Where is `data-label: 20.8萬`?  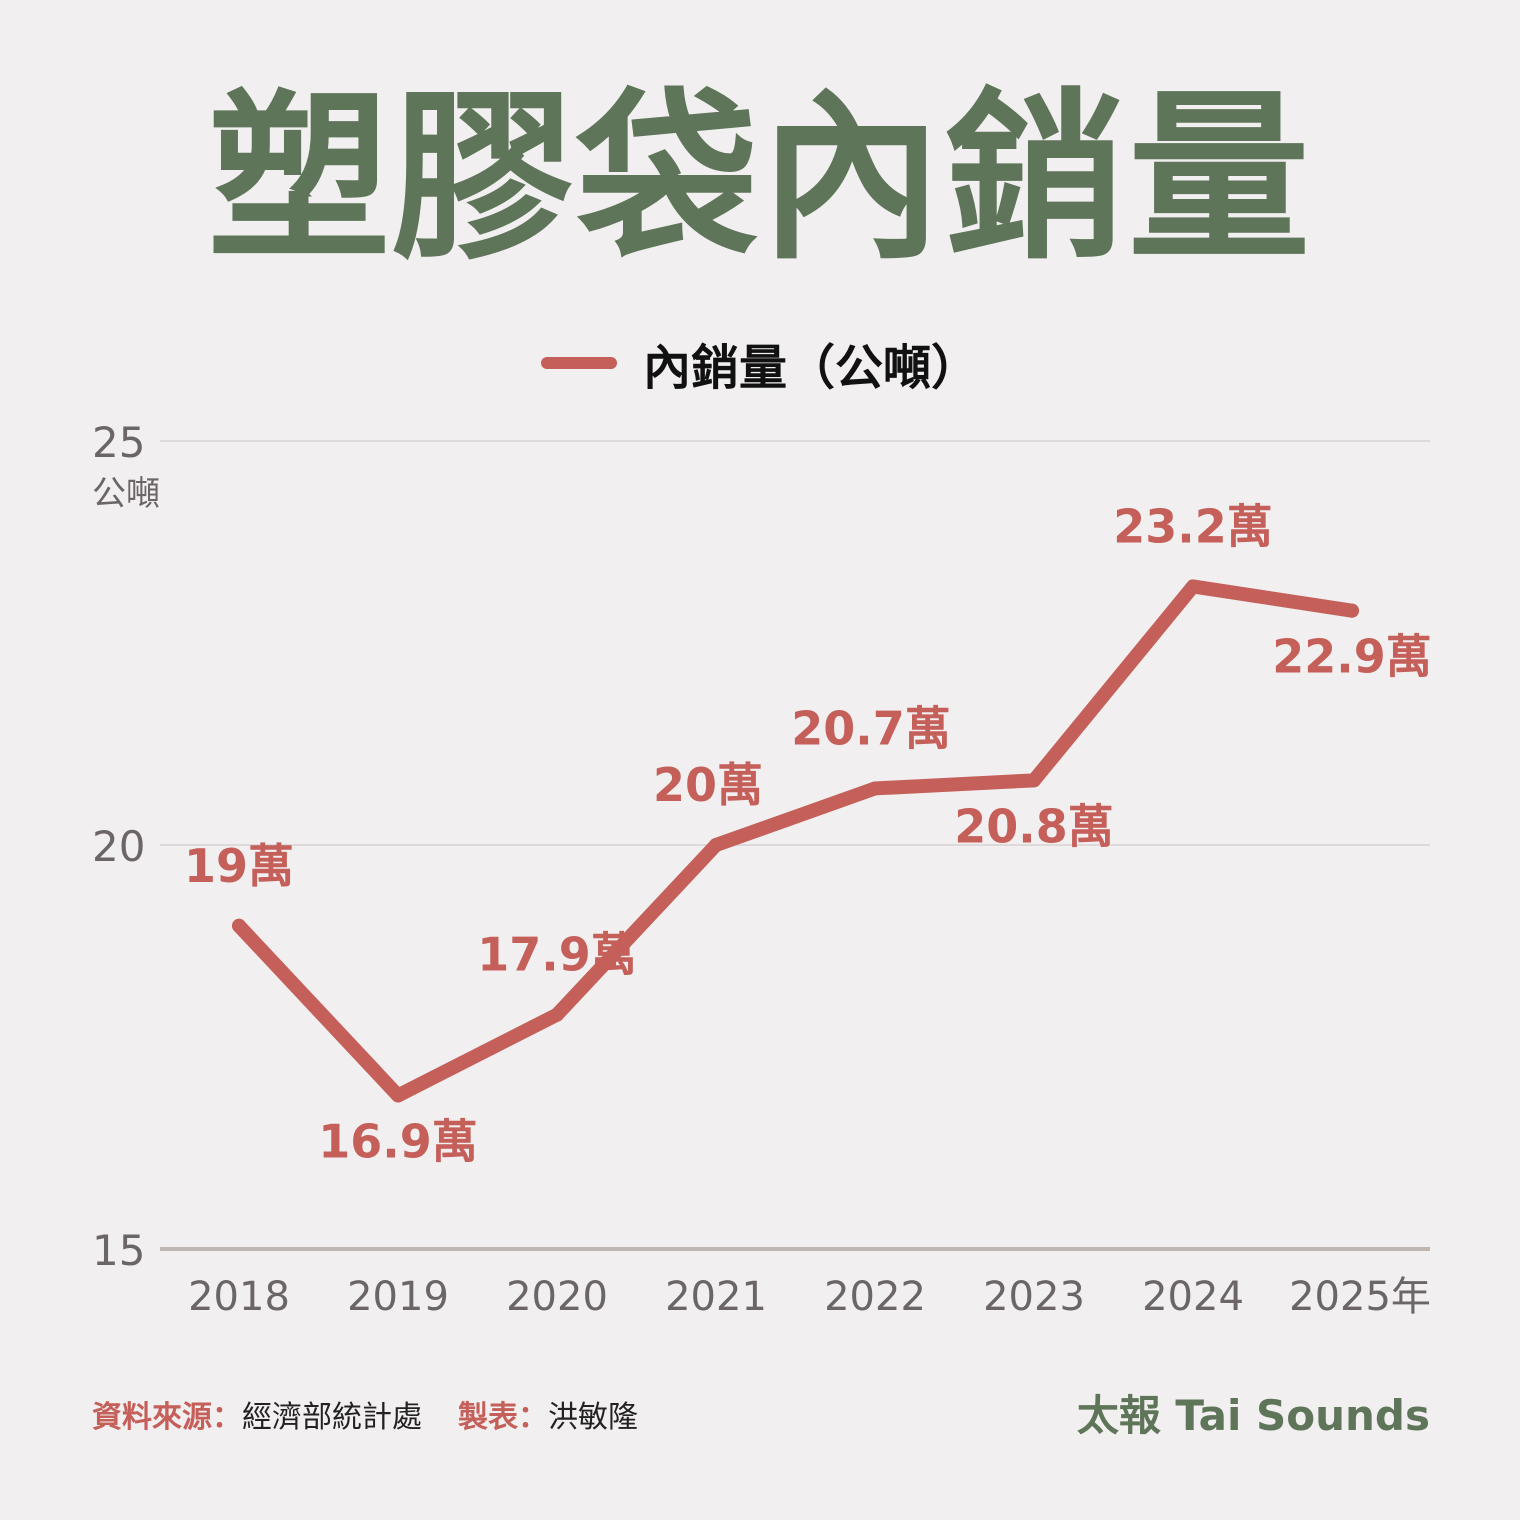 data-label: 20.8萬 is located at coordinates (1034, 826).